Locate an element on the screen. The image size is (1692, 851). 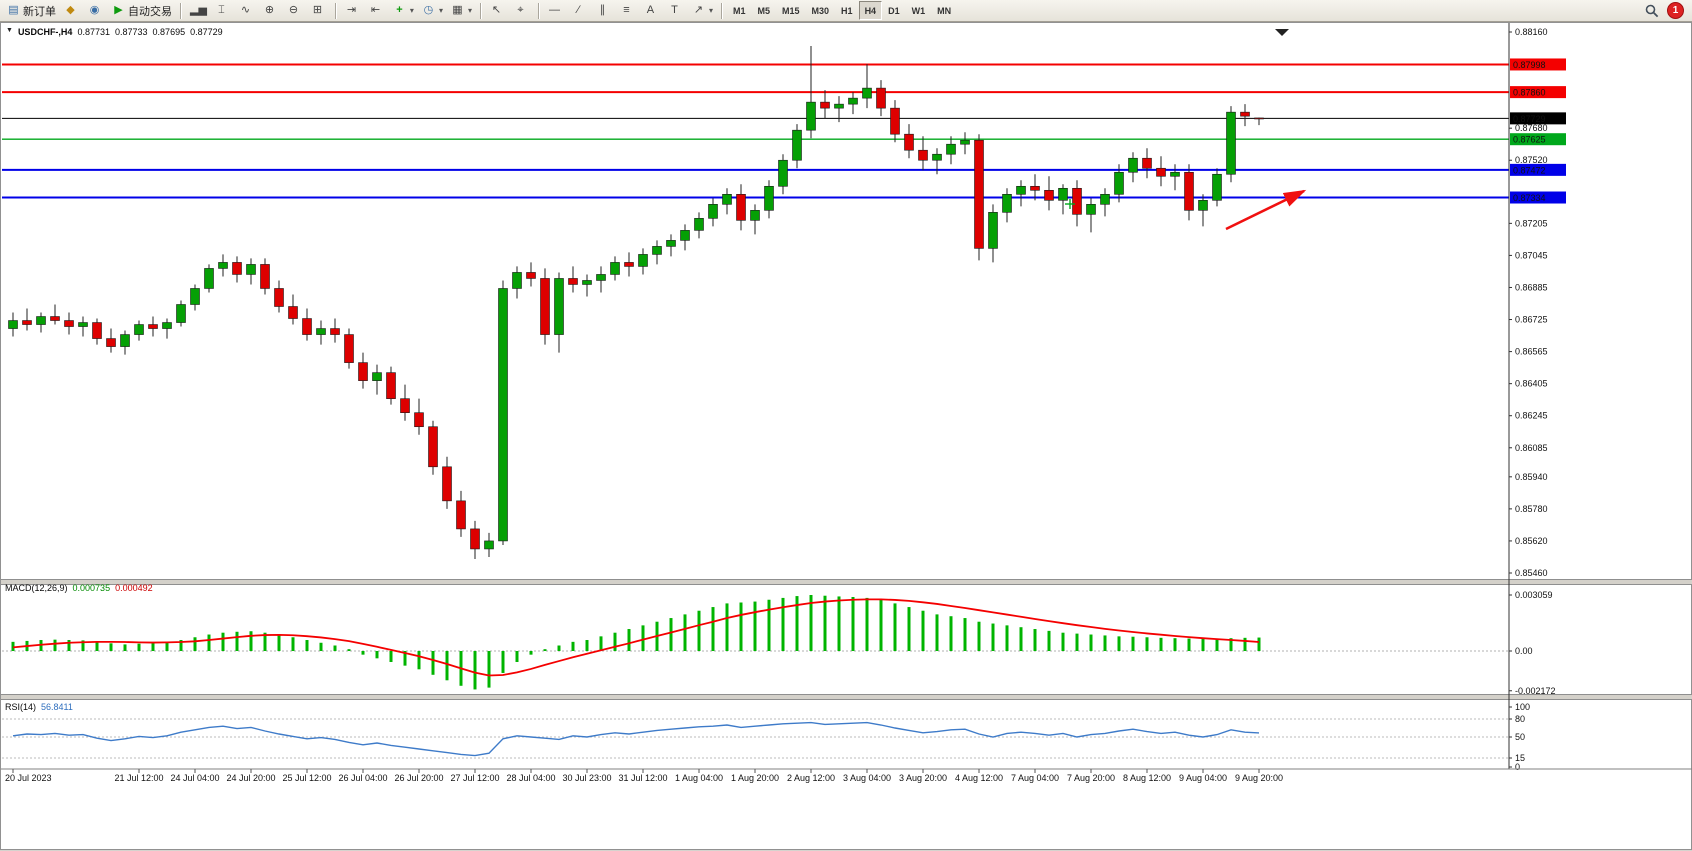
text-label-tool-button: T is located at coordinates (676, 11).